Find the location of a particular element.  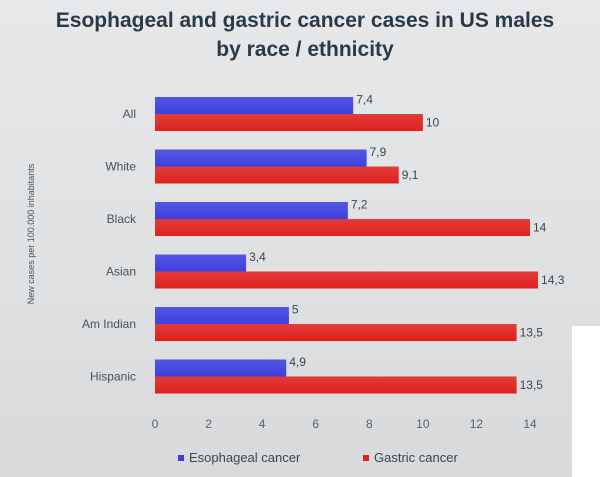

category-label: Hispanic is located at coordinates (113, 377).